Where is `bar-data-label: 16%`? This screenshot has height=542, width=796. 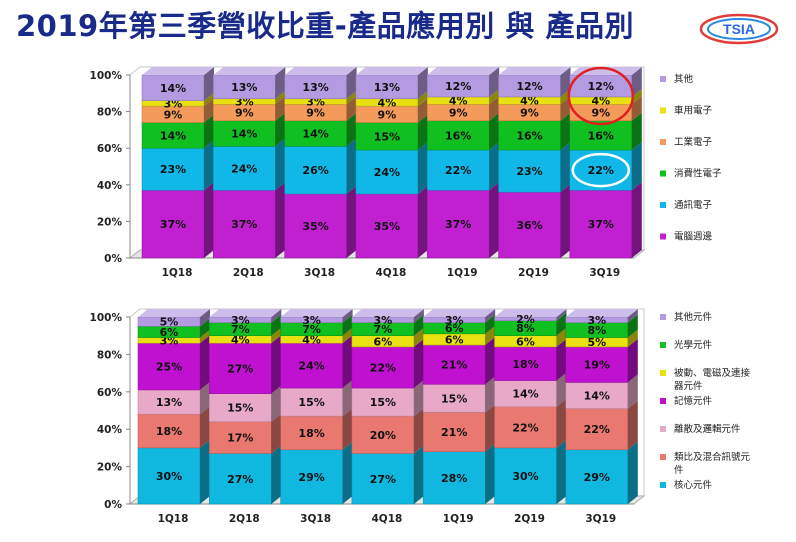 bar-data-label: 16% is located at coordinates (601, 135).